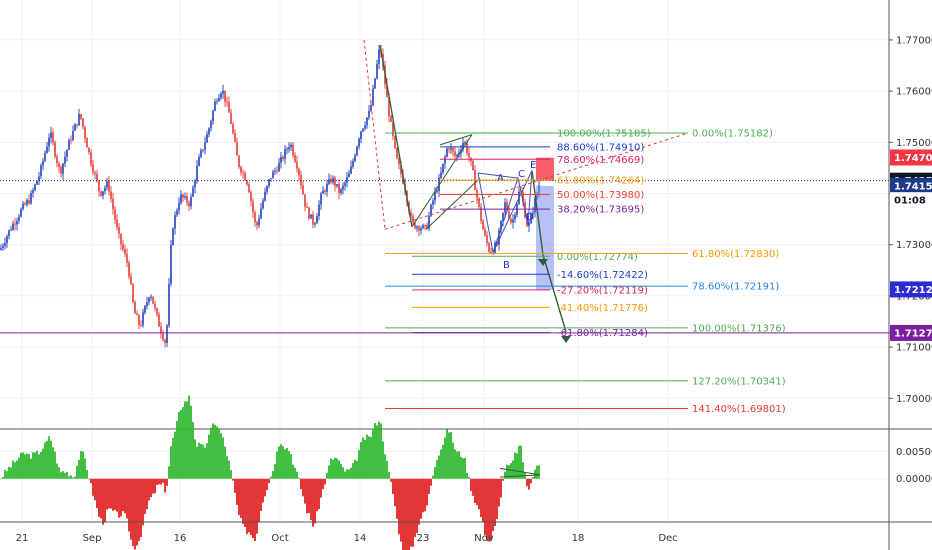 Image resolution: width=932 pixels, height=550 pixels. Describe the element at coordinates (566, 339) in the screenshot. I see `arrow-head` at that location.